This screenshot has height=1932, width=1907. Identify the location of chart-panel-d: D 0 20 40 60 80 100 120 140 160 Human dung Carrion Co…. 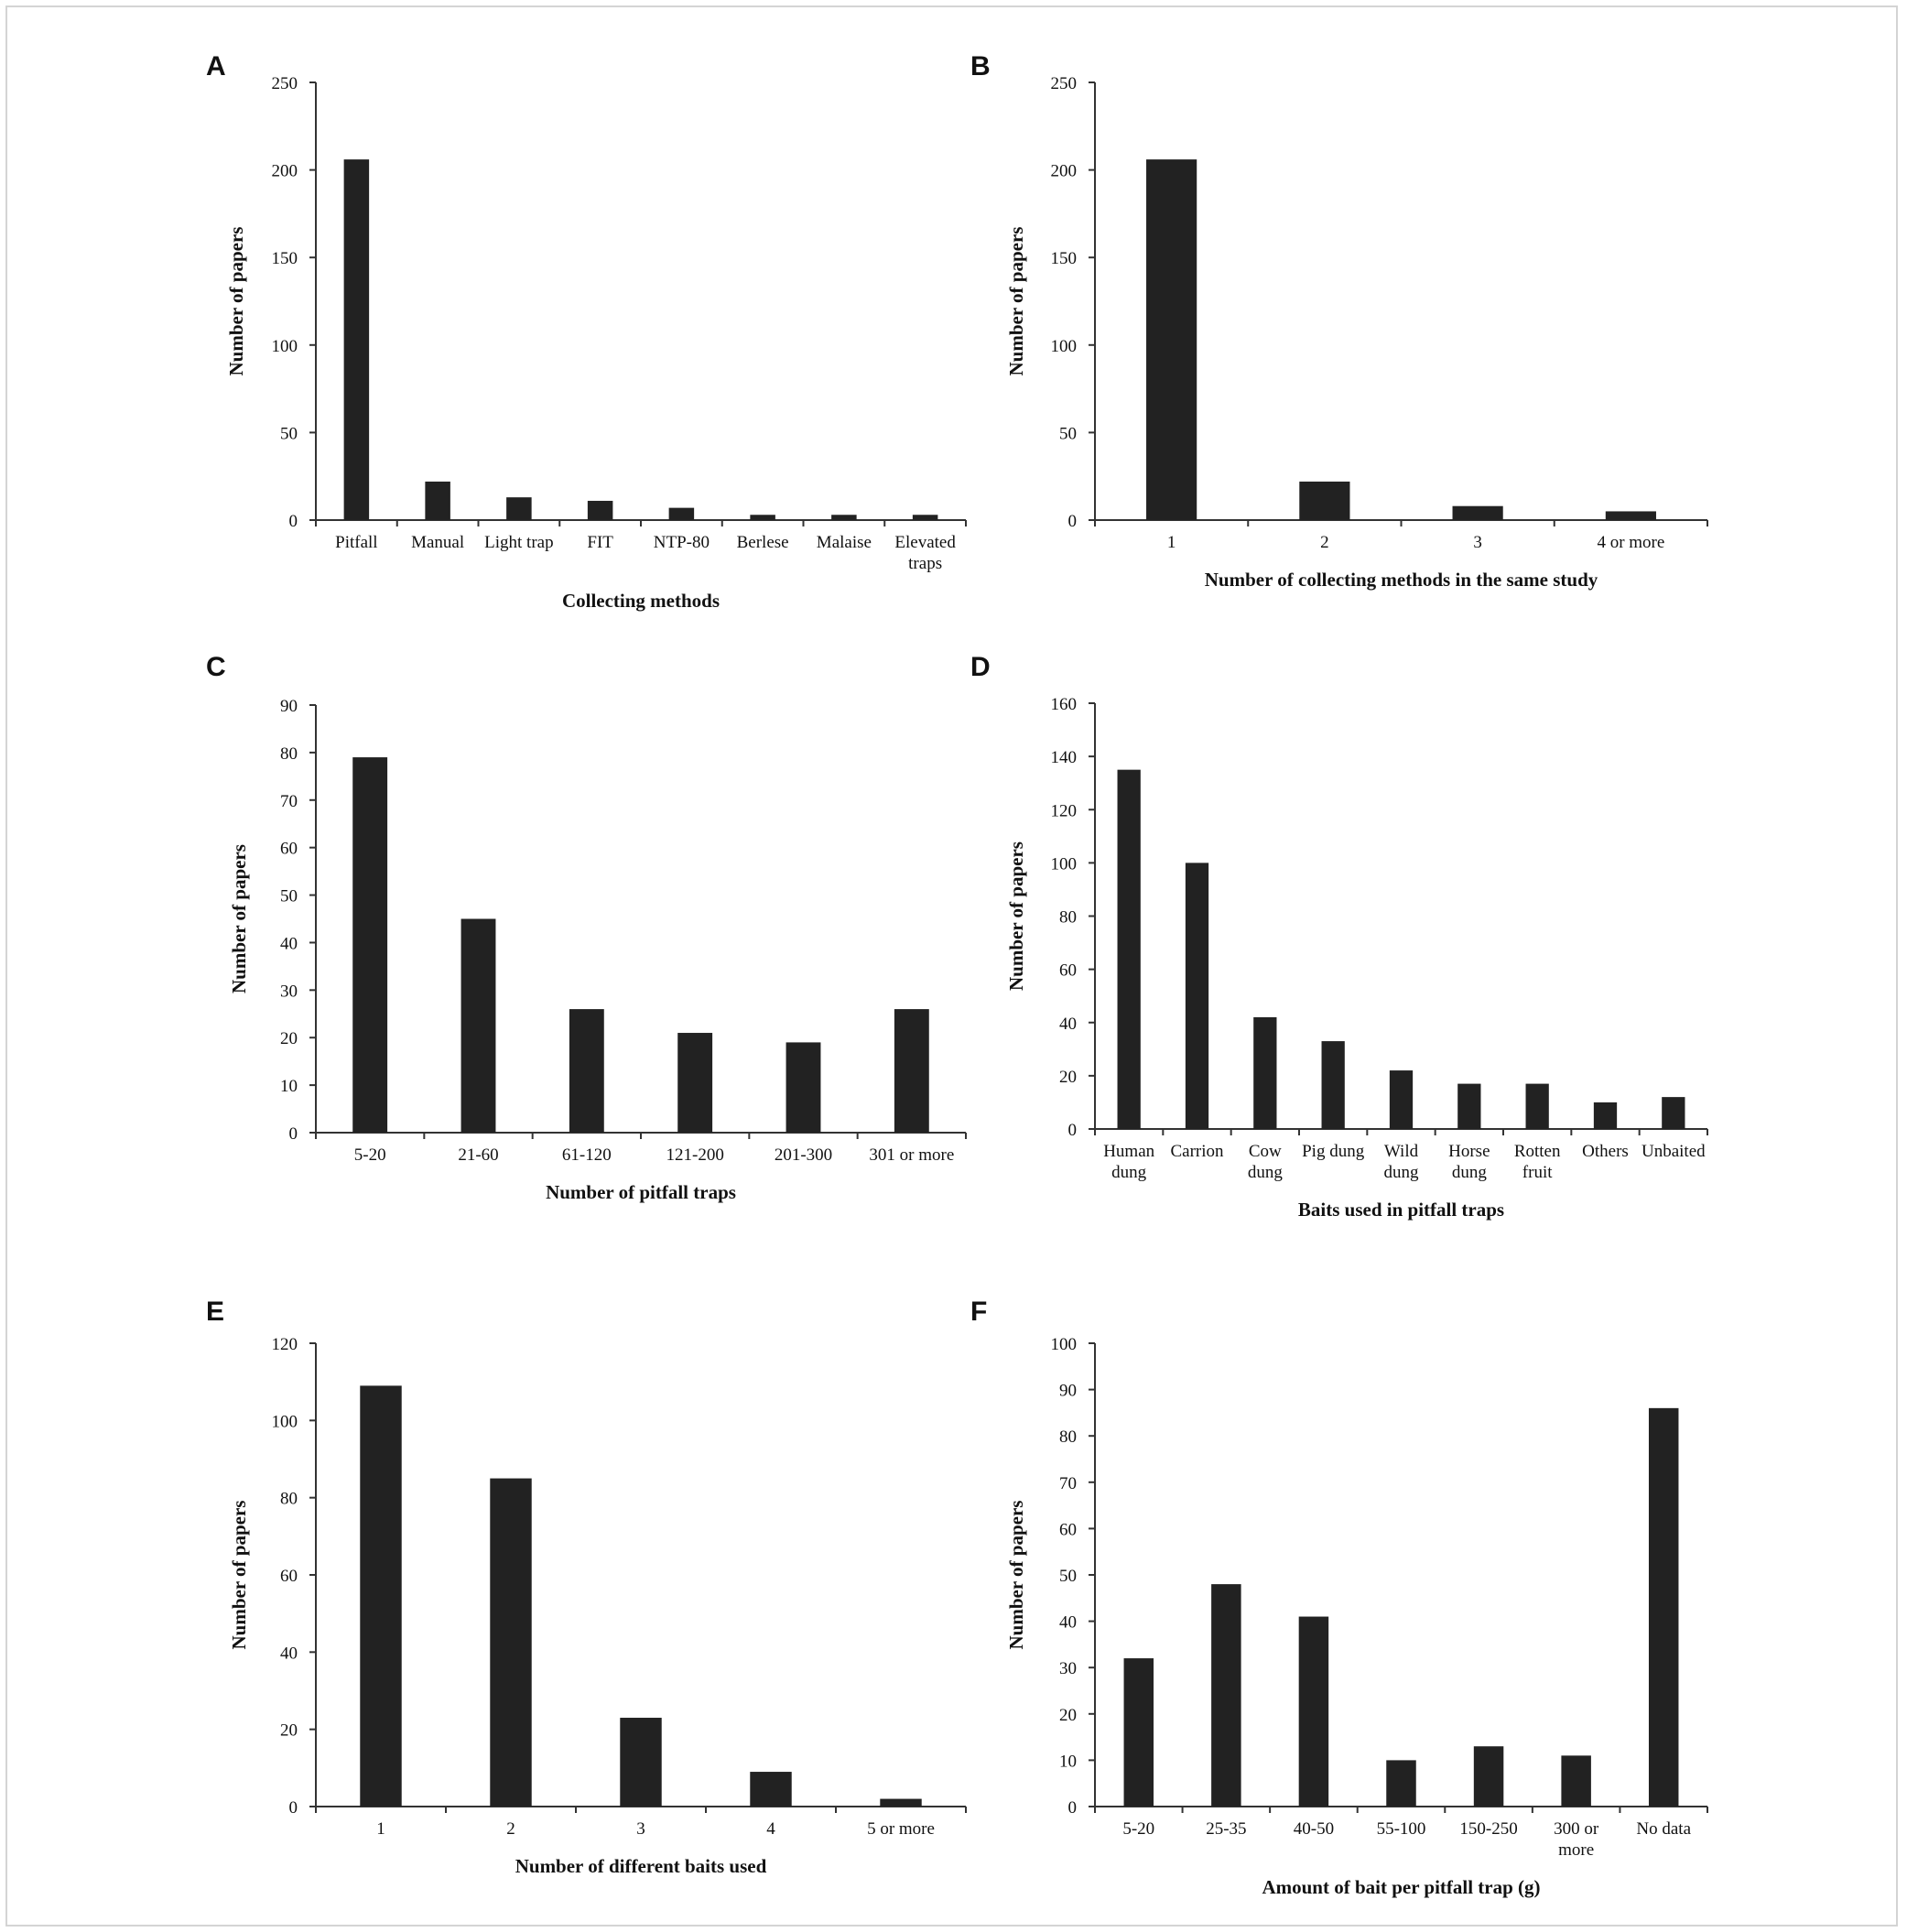
(1339, 936).